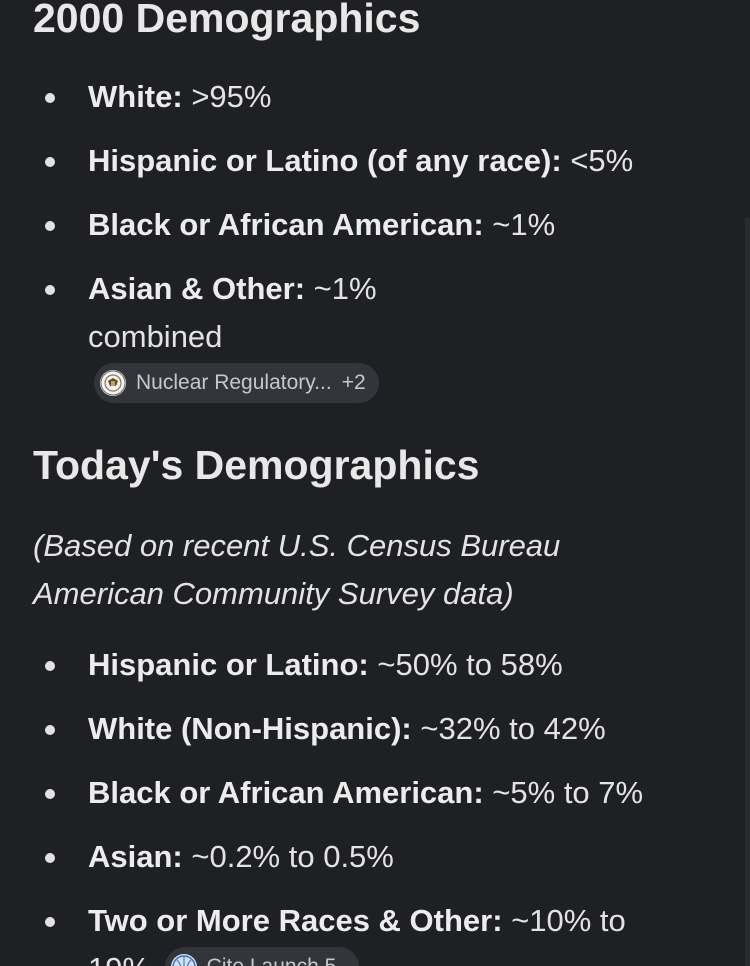  Describe the element at coordinates (256, 465) in the screenshot. I see `section-heading-today: Today's Demographics` at that location.